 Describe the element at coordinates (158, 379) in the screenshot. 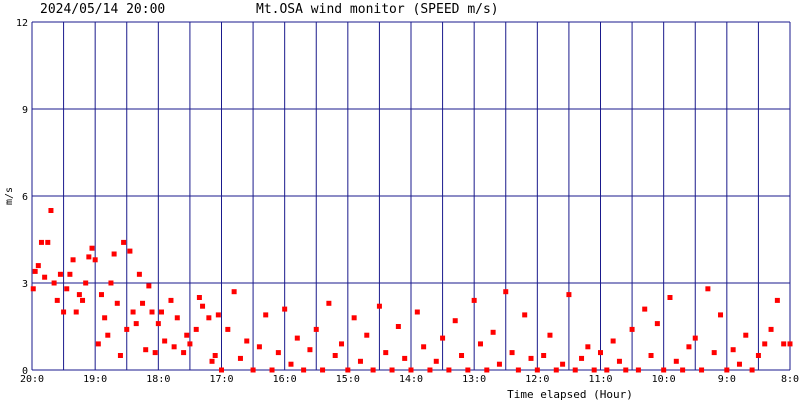

I see `x-tick-label: 18:0` at that location.